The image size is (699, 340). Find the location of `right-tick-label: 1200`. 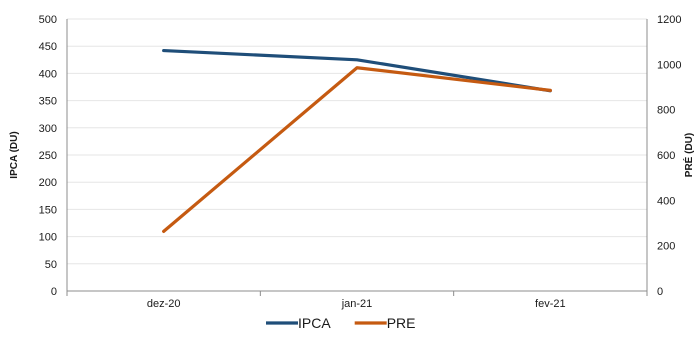

right-tick-label: 1200 is located at coordinates (669, 20).